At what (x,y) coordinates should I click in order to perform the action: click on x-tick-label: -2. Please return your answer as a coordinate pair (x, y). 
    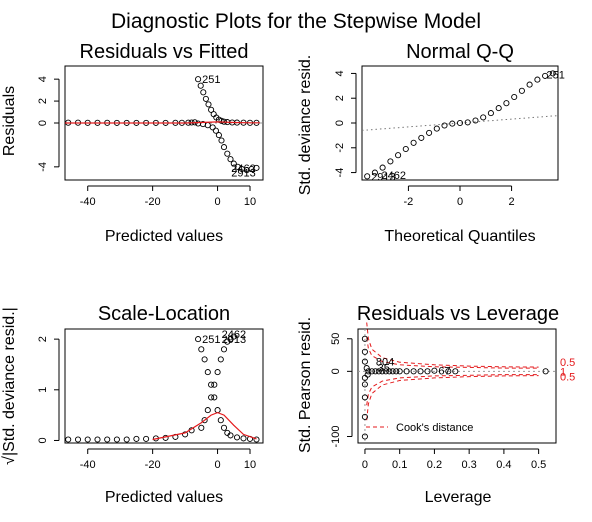
    Looking at the image, I should click on (409, 202).